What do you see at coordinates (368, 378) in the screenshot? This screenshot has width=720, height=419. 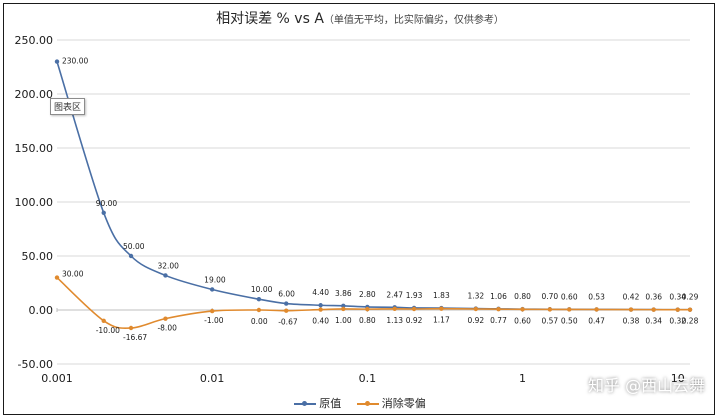 I see `x-tick-label-2: 0.1` at bounding box center [368, 378].